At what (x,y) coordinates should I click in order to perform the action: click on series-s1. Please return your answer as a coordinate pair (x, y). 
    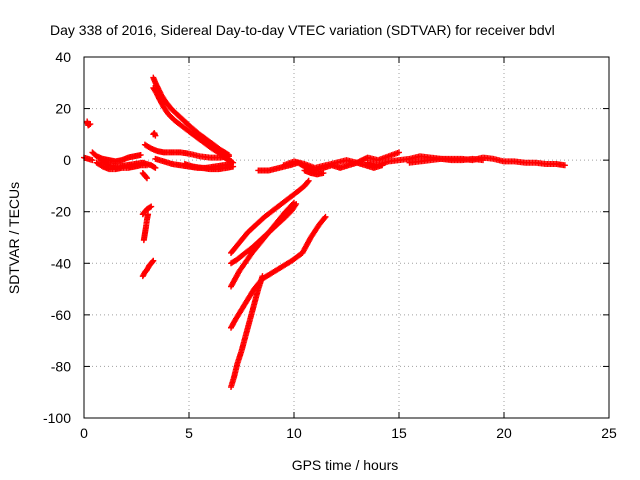
    Looking at the image, I should click on (89, 123).